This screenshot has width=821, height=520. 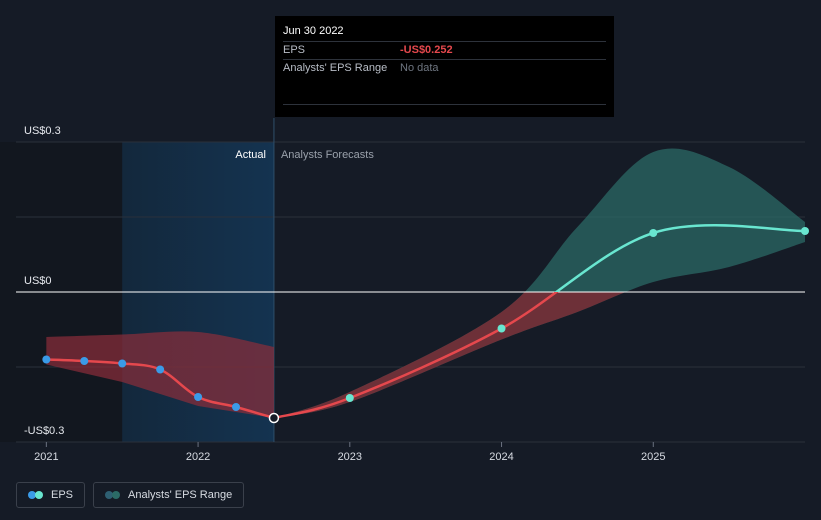 I want to click on x-tick-label: 2022, so click(x=198, y=457).